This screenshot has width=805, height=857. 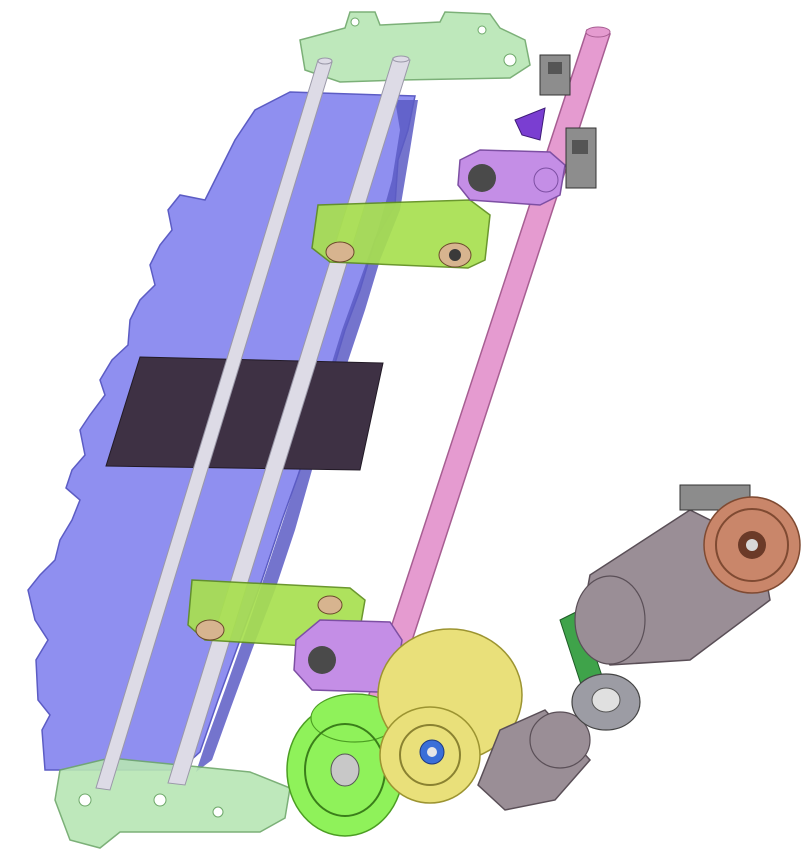 I want to click on bearing-block-lower, so click(x=348, y=656).